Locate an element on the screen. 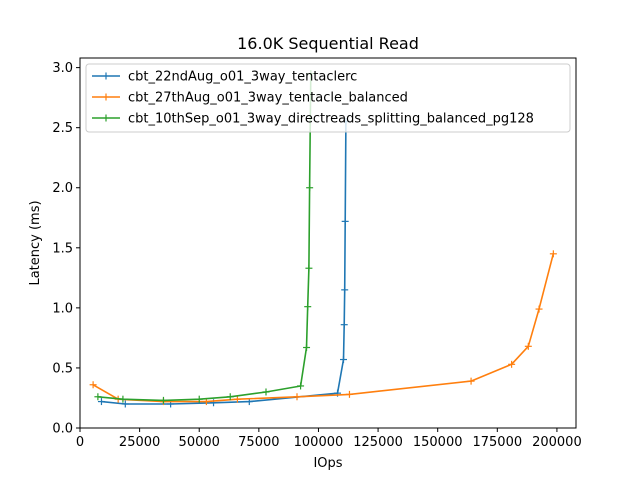  x-tick-label: 175000 is located at coordinates (497, 442).